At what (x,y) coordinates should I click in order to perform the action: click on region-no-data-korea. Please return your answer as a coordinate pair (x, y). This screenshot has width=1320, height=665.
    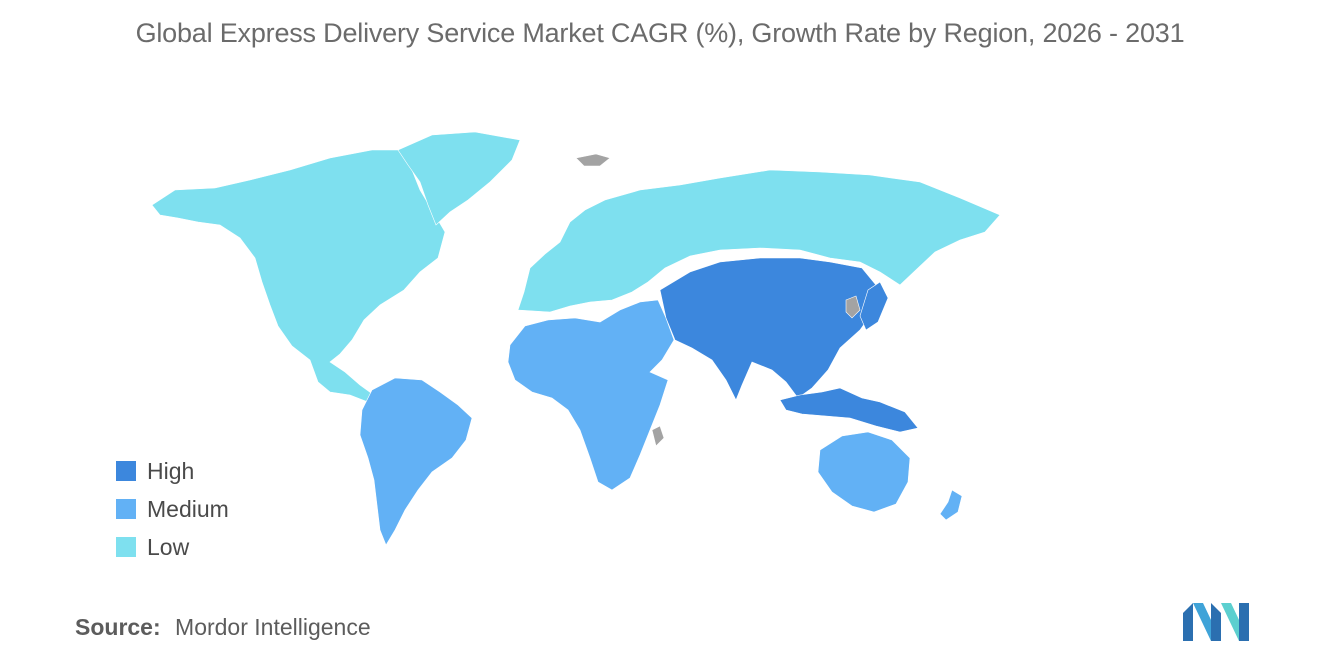
    Looking at the image, I should click on (853, 307).